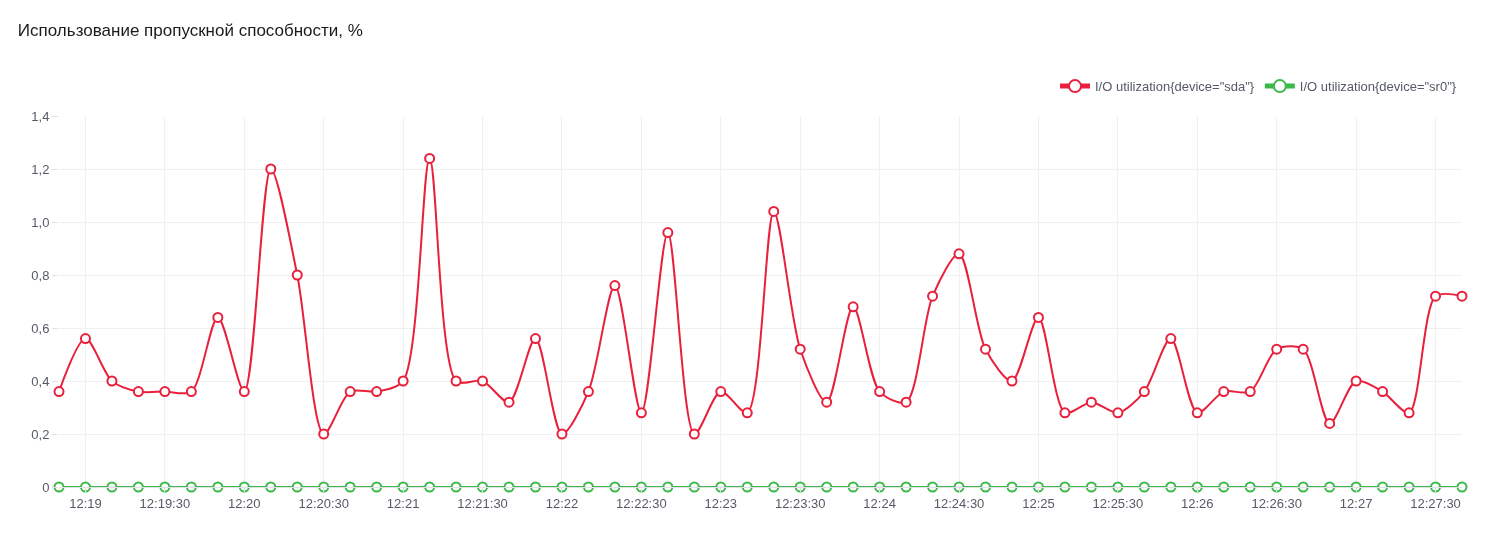 This screenshot has width=1489, height=536. Describe the element at coordinates (40, 222) in the screenshot. I see `y-tick-label: 1,0` at that location.